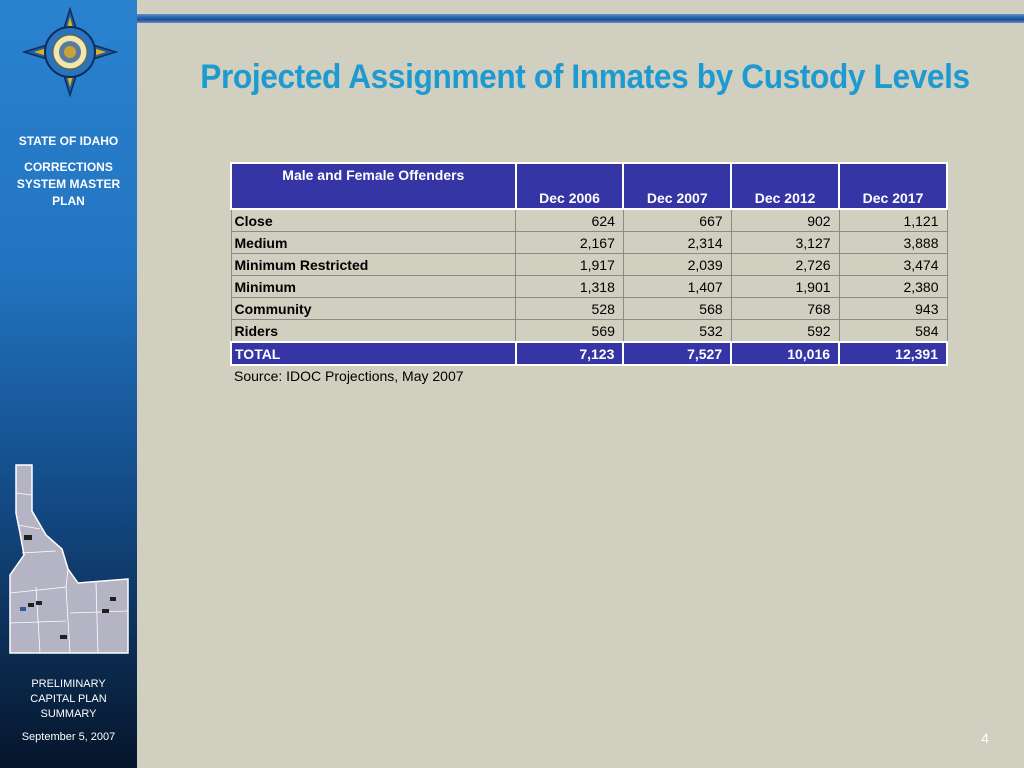 This screenshot has height=768, width=1024. Describe the element at coordinates (70, 52) in the screenshot. I see `idoc-seal-icon` at that location.